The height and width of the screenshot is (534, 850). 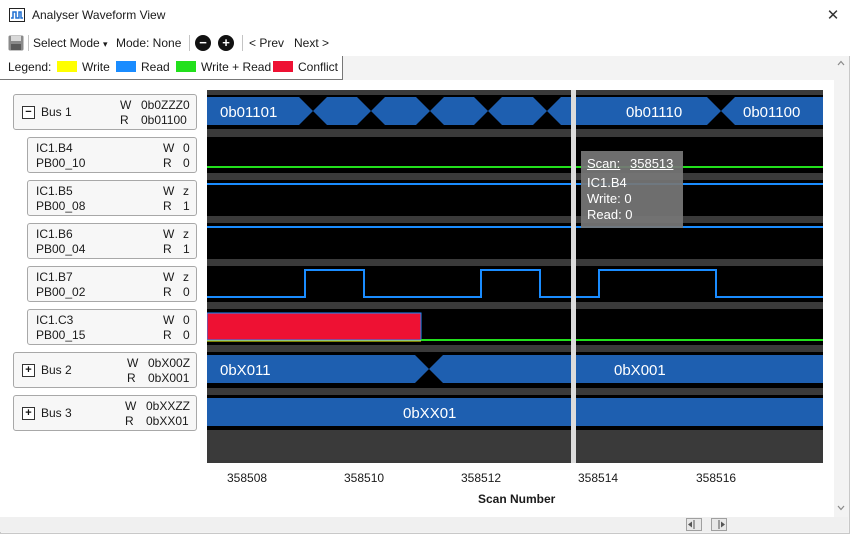 I want to click on pin-ic1-c3-button: IC1.C3 PB00_15 W R 0 0, so click(x=112, y=327).